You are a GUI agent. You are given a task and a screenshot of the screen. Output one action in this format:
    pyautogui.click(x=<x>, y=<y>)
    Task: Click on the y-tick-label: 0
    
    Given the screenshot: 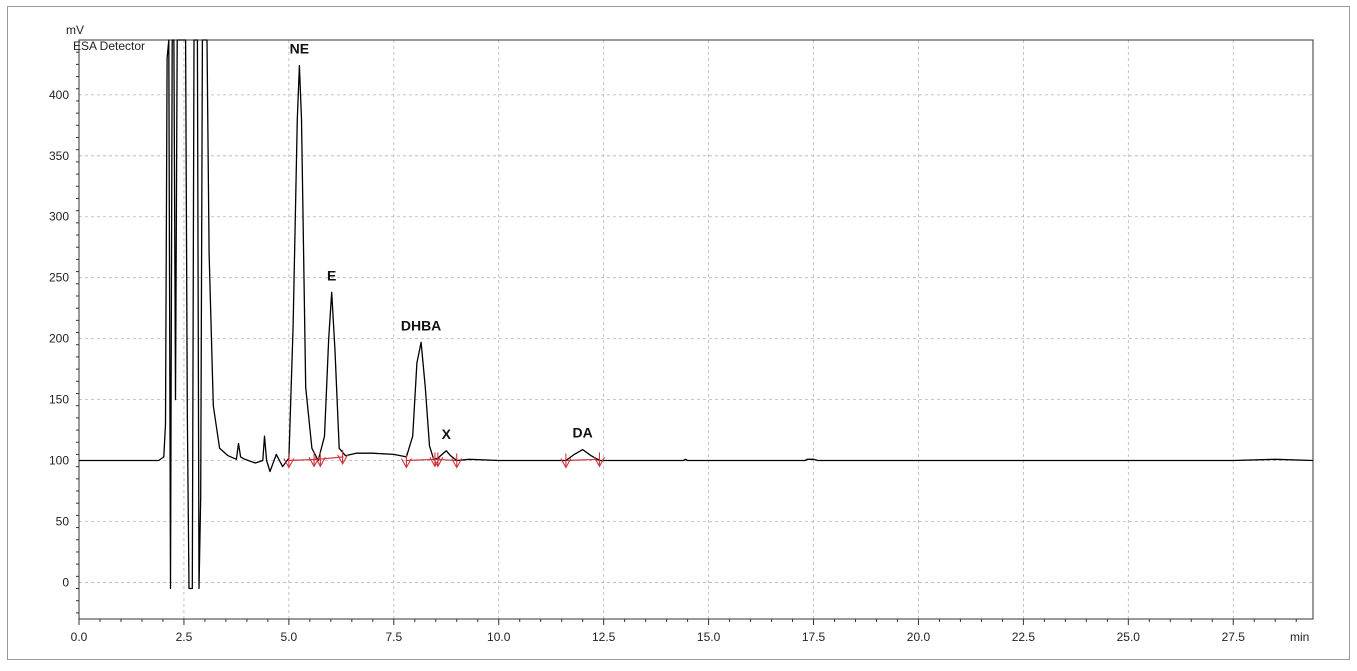 What is the action you would take?
    pyautogui.click(x=65, y=582)
    